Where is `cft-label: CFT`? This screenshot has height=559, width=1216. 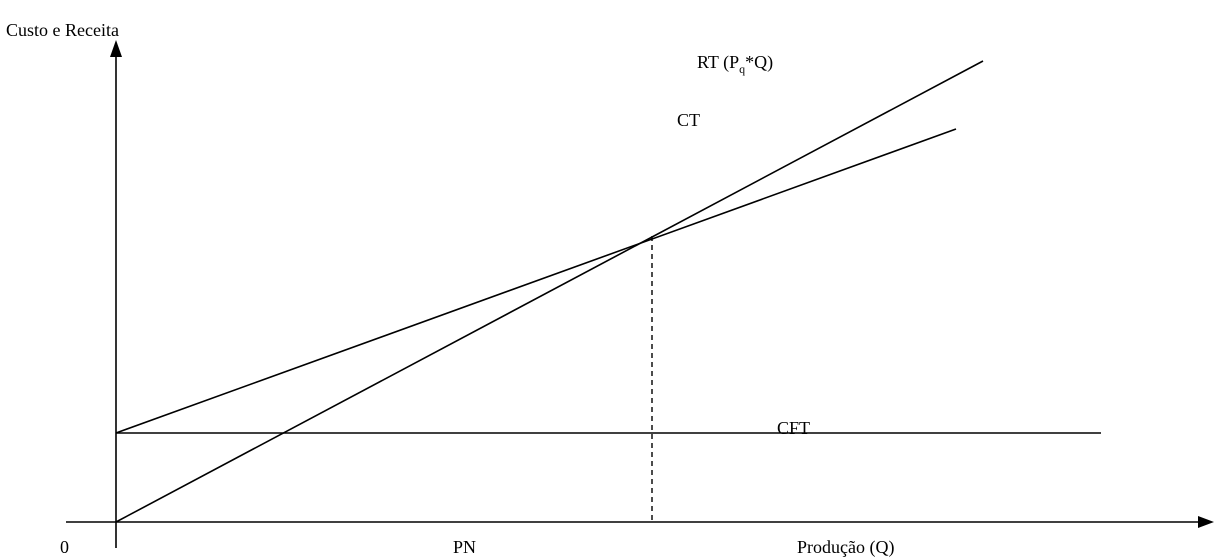 cft-label: CFT is located at coordinates (793, 428).